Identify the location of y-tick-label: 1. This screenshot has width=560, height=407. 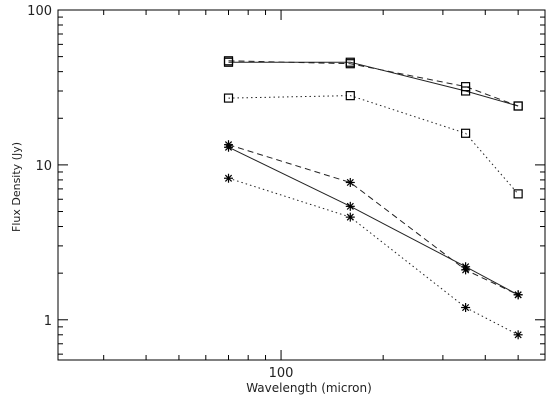
(48, 321).